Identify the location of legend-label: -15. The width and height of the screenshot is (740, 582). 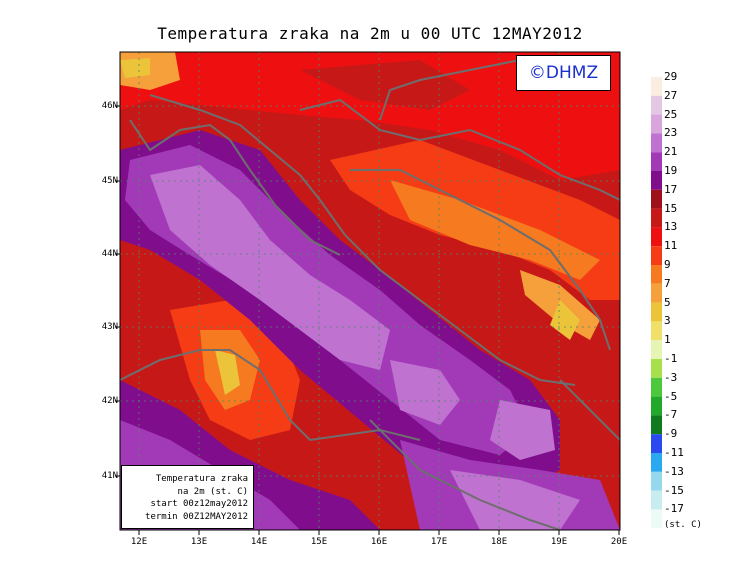
(674, 490).